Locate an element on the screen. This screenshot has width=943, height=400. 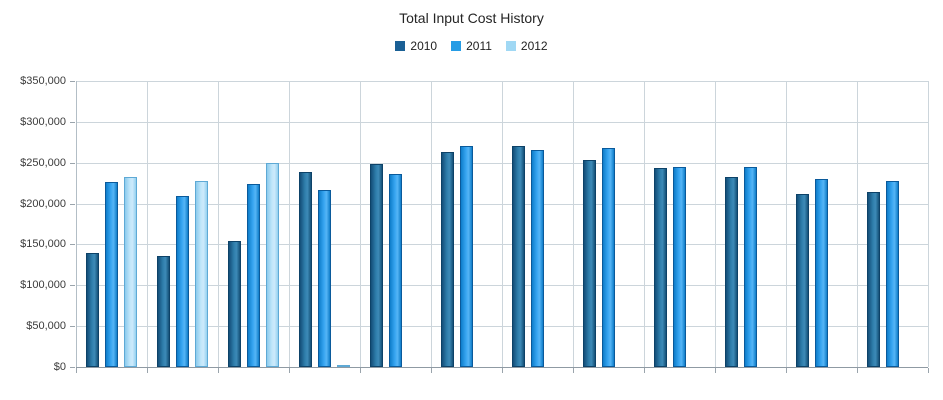
bar-2010-group11 is located at coordinates (802, 280).